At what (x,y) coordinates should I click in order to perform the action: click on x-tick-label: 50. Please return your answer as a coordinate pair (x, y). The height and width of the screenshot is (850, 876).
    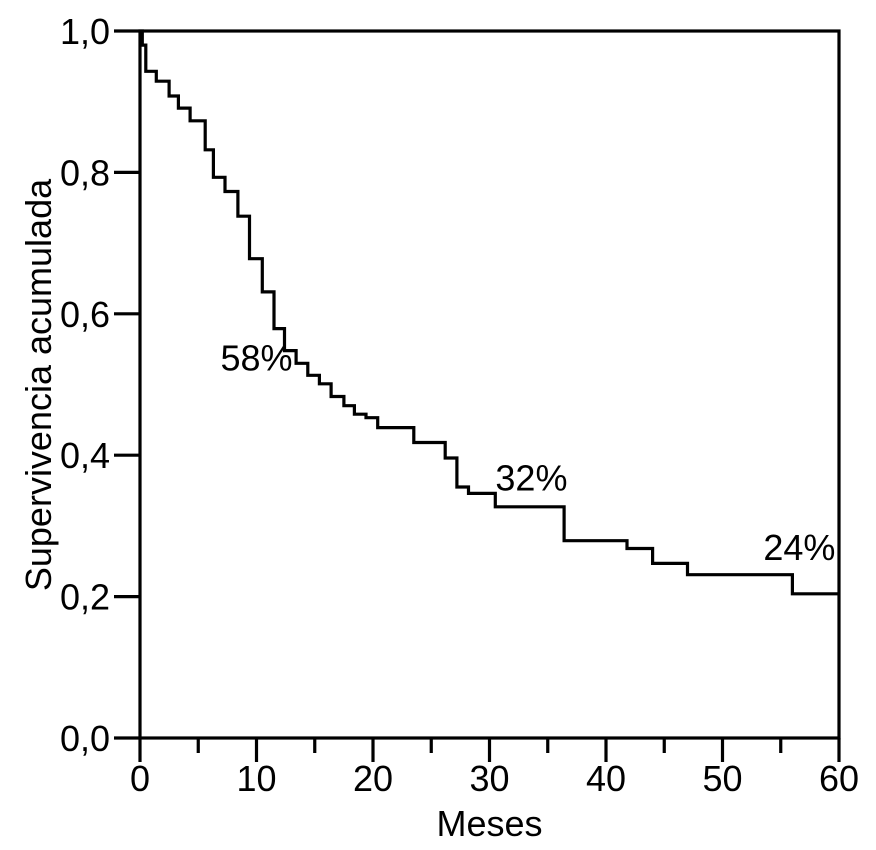
    Looking at the image, I should click on (722, 778).